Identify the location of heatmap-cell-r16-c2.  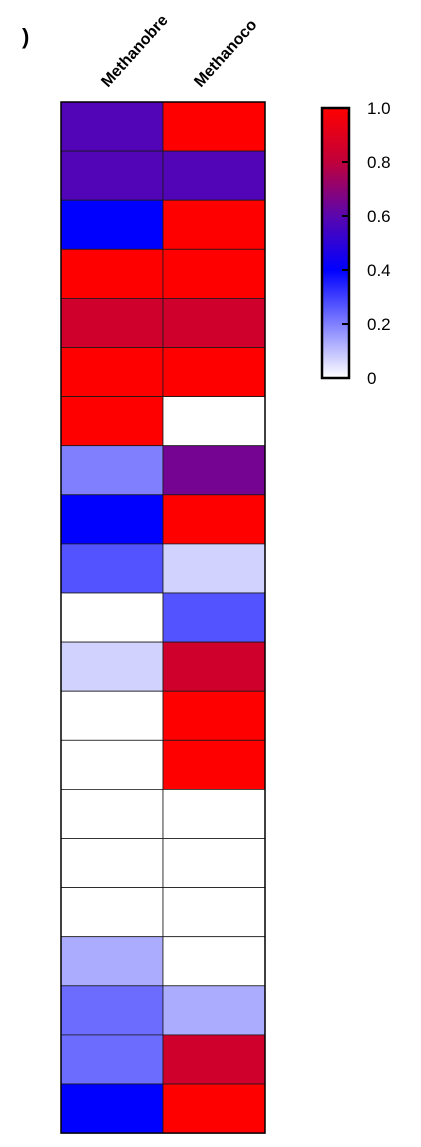
(214, 863).